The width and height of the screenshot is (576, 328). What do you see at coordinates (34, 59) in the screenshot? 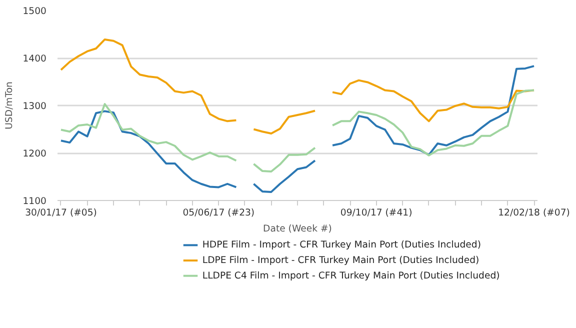
I see `y-tick-label: 1400` at bounding box center [34, 59].